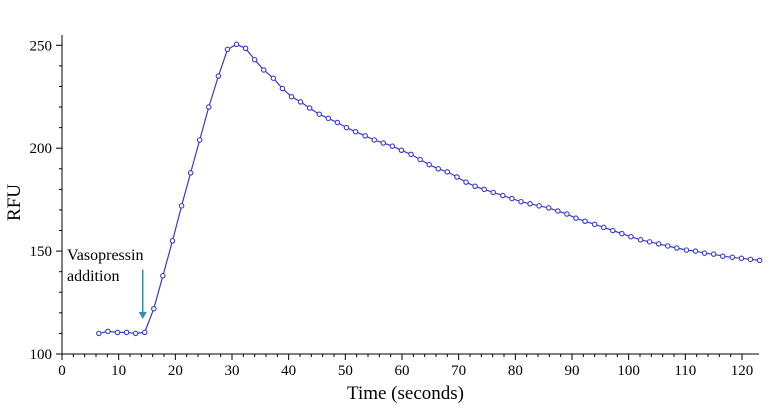  I want to click on x-tick-label: 90, so click(572, 371).